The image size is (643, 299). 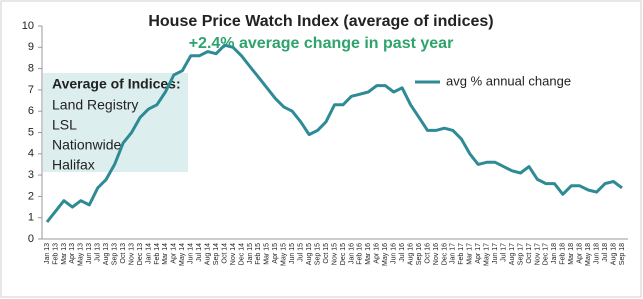 I want to click on x-tick-label: Dec 16, so click(x=444, y=254).